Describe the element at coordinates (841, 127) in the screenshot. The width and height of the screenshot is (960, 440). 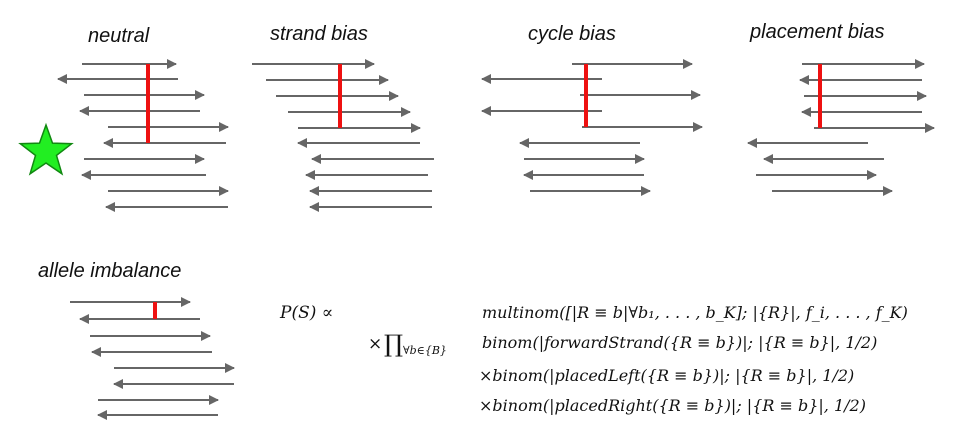
I see `panel-placement-bias` at that location.